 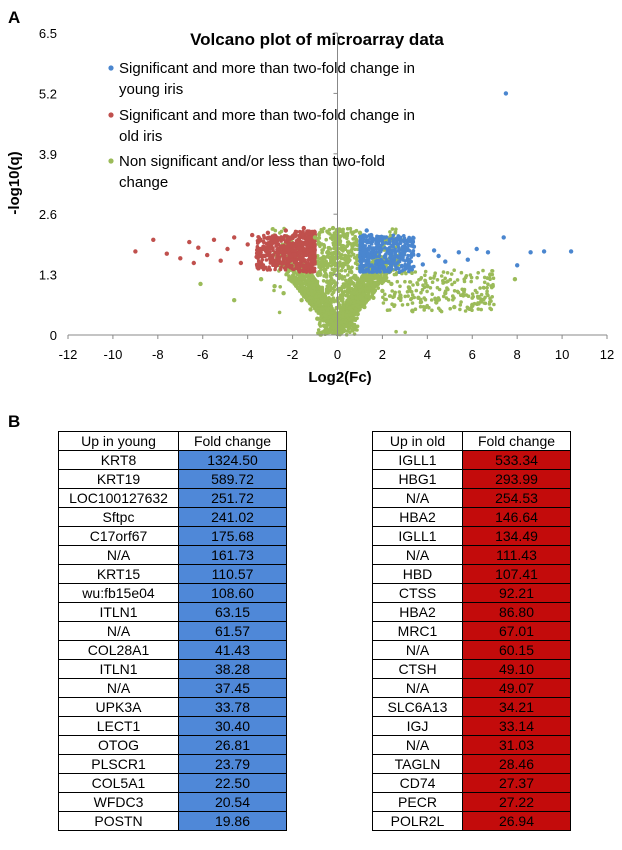 I want to click on fold-change-cell: 23.79, so click(x=232, y=764).